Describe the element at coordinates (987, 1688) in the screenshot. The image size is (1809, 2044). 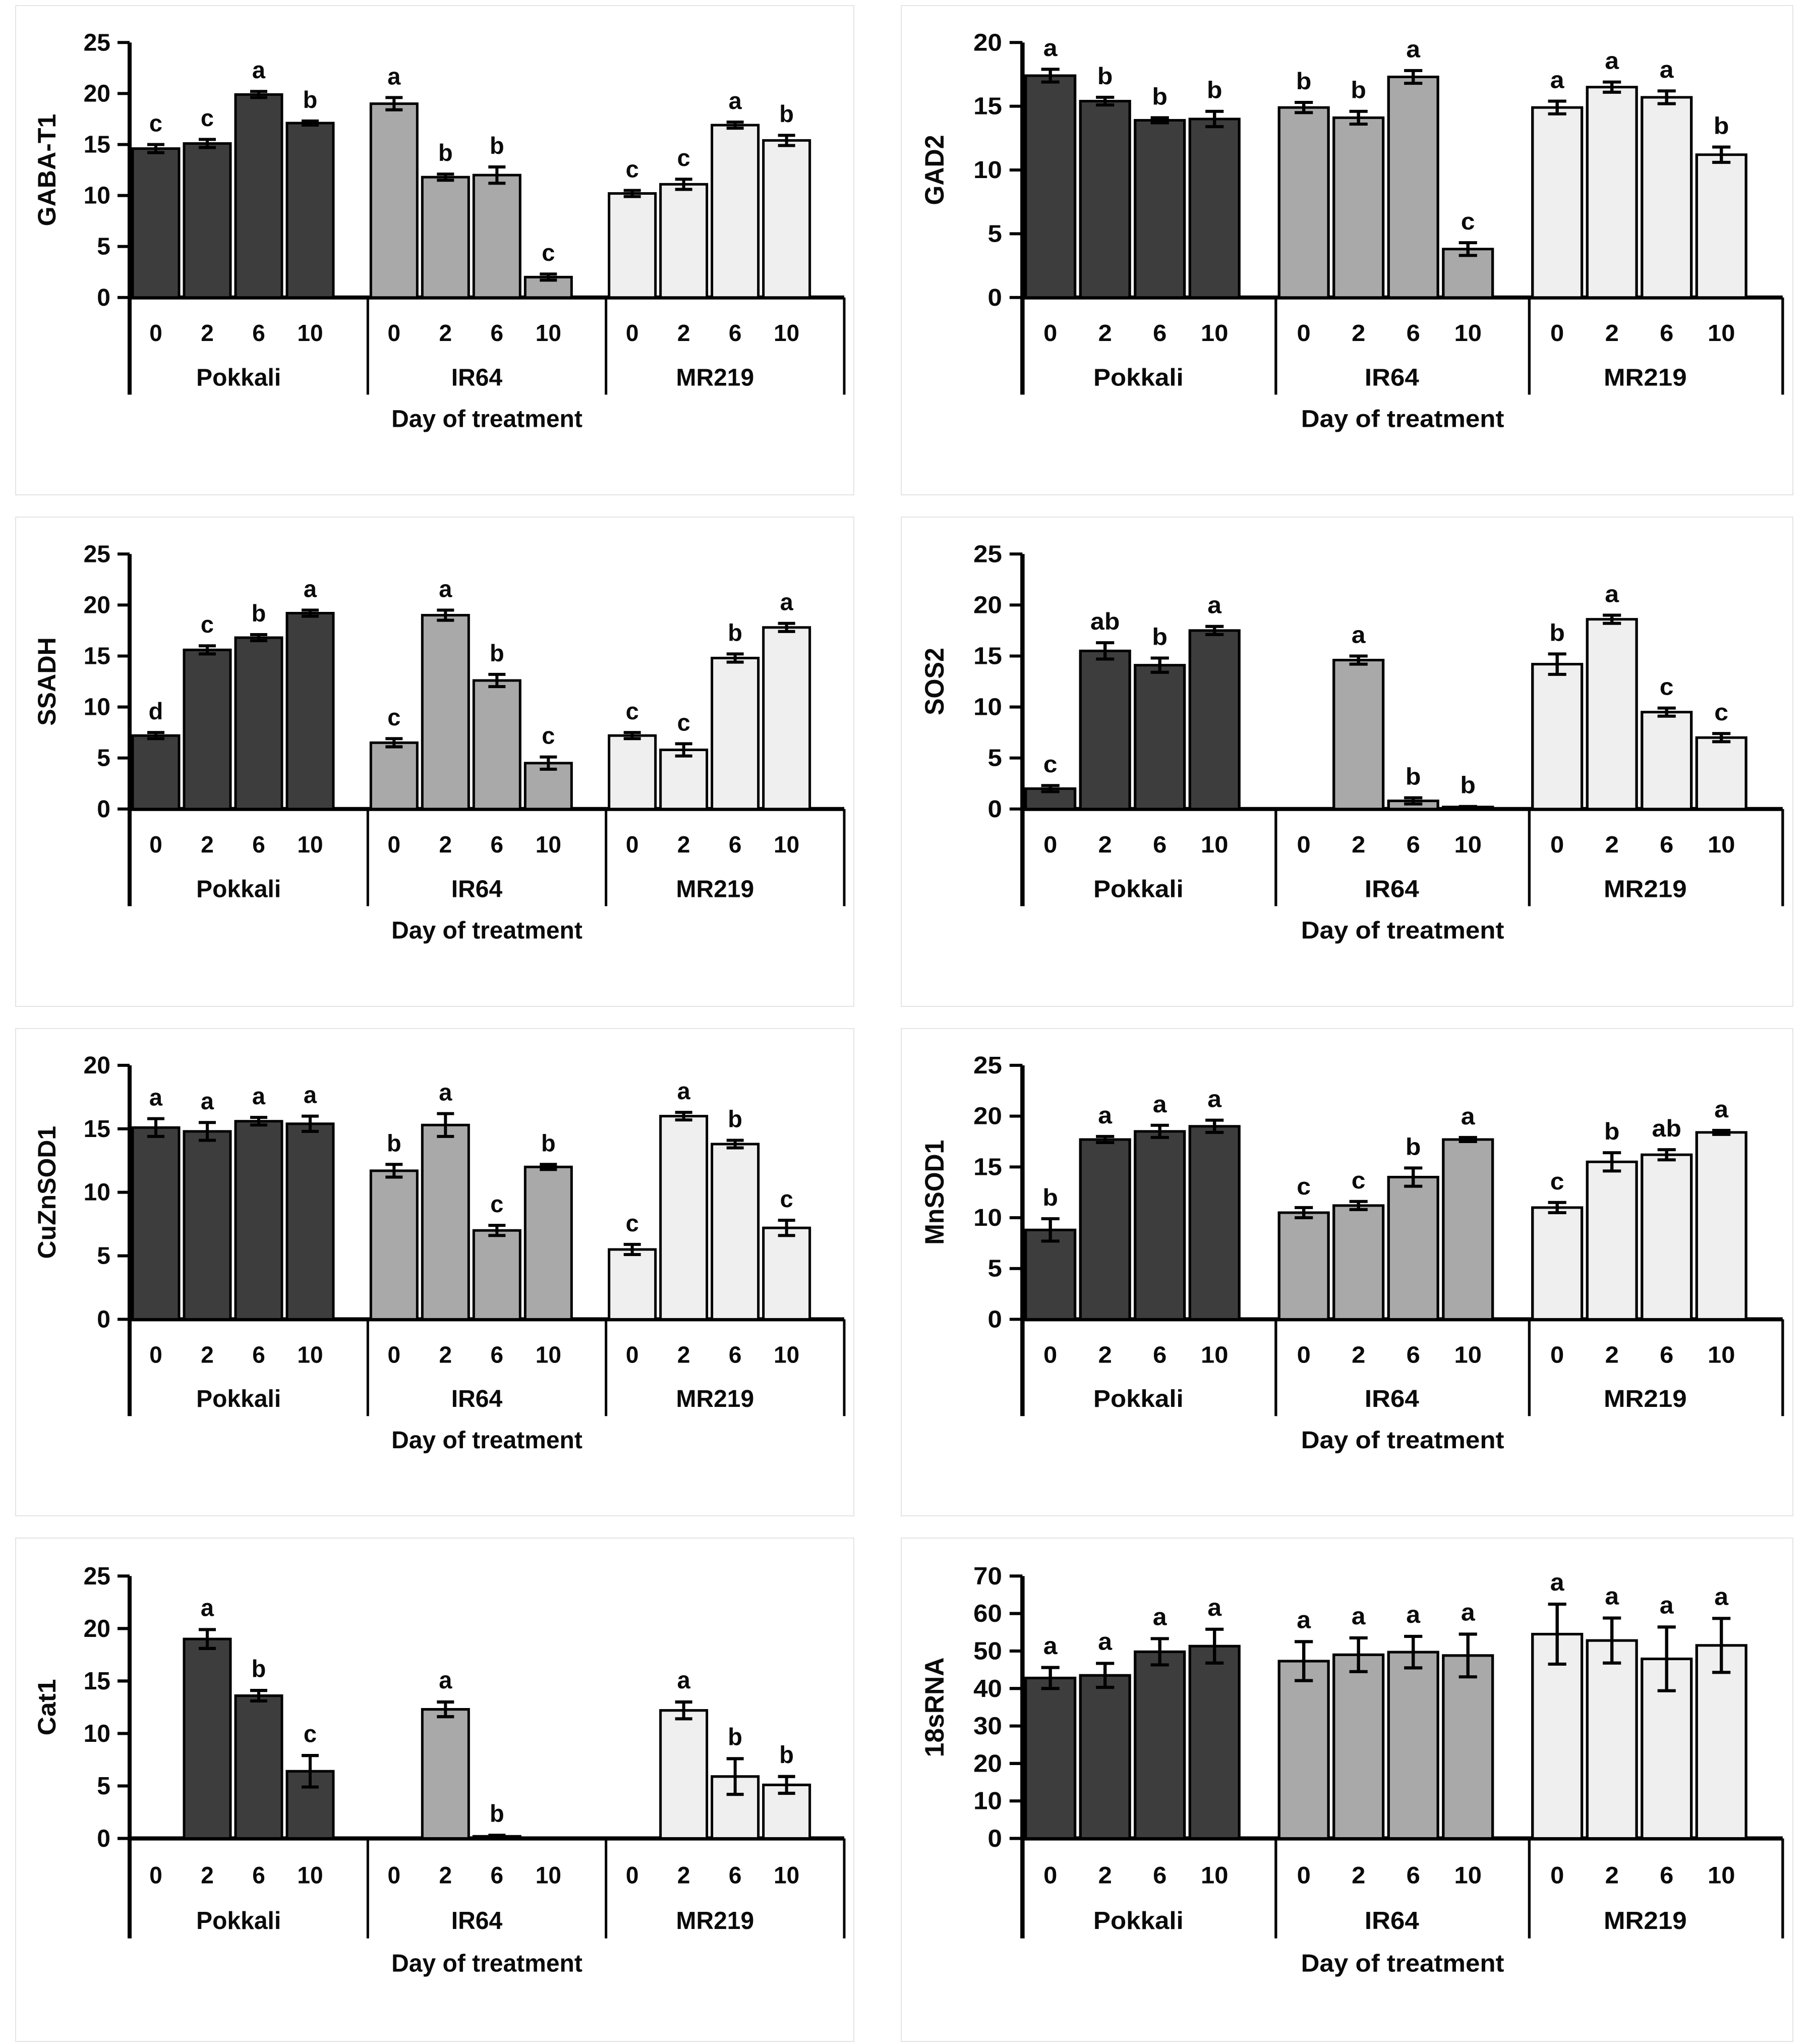
I see `y-tick-label: 40` at that location.